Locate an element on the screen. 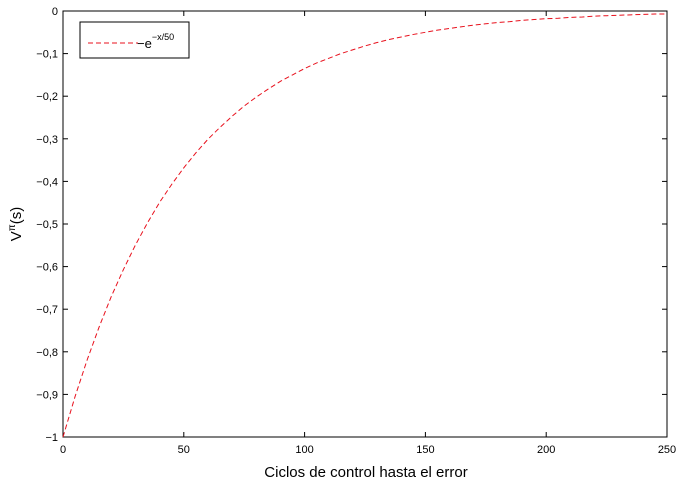  legend: −e−x/50 is located at coordinates (134, 40).